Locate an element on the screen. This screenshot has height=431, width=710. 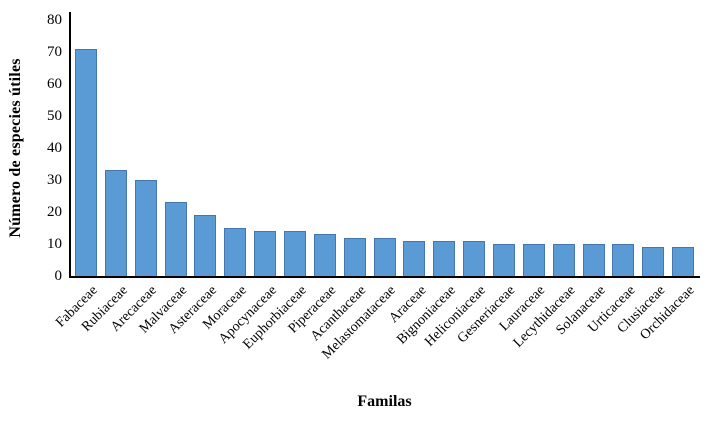
x-axis-line is located at coordinates (384, 277).